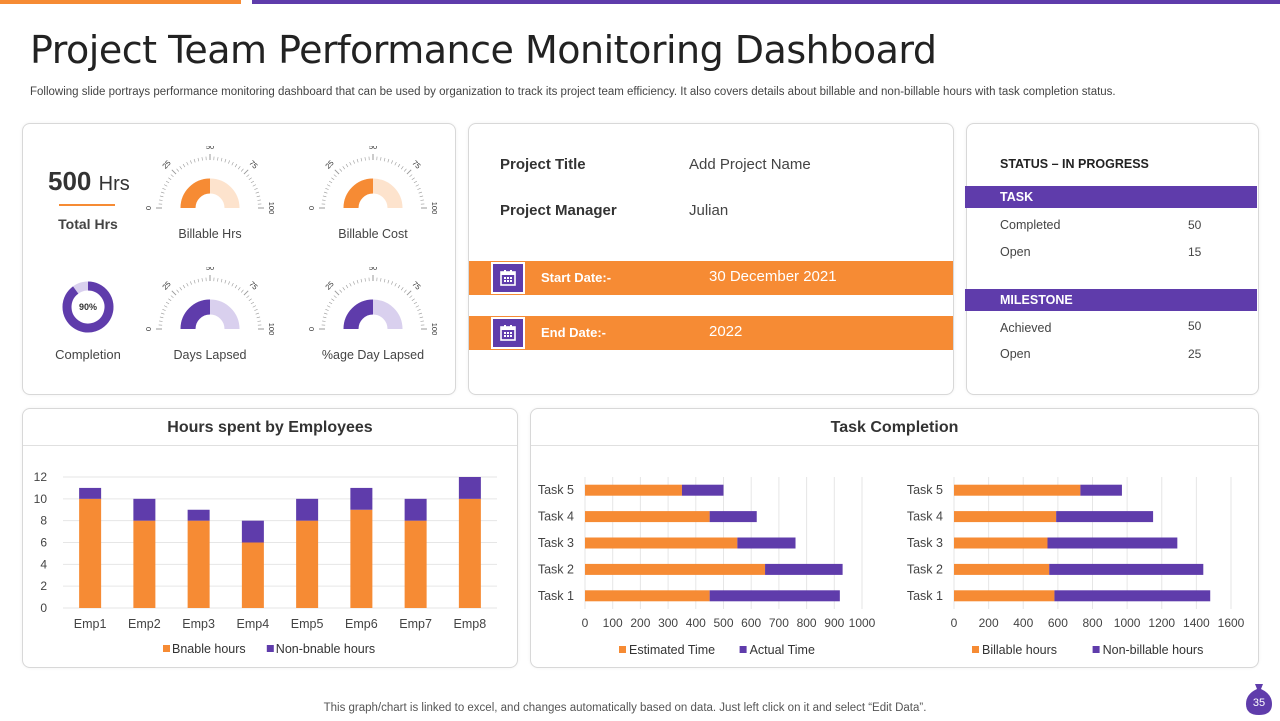 The image size is (1280, 721). I want to click on milestone-header: MILESTONE, so click(1111, 300).